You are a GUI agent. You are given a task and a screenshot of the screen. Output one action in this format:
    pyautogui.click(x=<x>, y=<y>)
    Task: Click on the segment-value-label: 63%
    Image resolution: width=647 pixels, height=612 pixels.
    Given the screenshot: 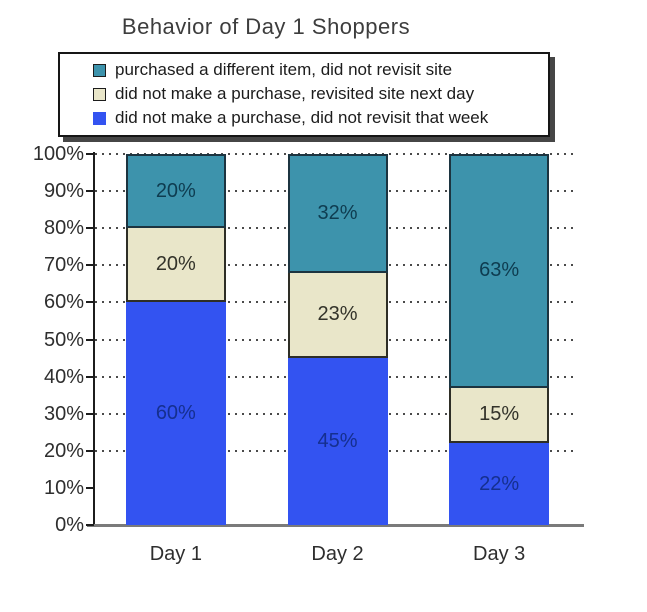 What is the action you would take?
    pyautogui.click(x=499, y=270)
    